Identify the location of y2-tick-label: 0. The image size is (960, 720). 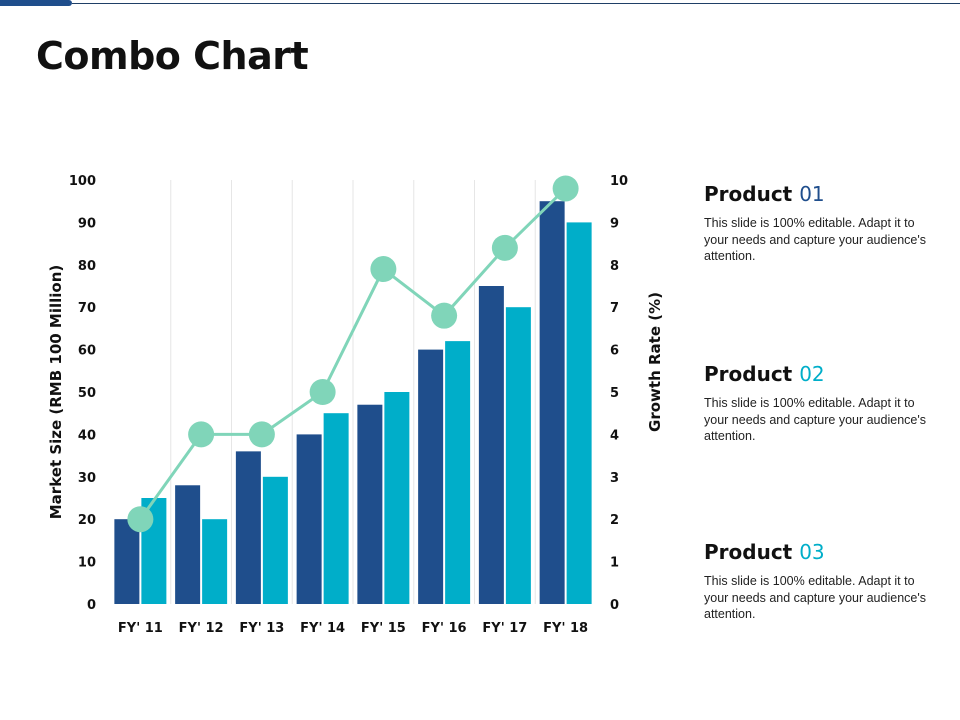
(614, 605).